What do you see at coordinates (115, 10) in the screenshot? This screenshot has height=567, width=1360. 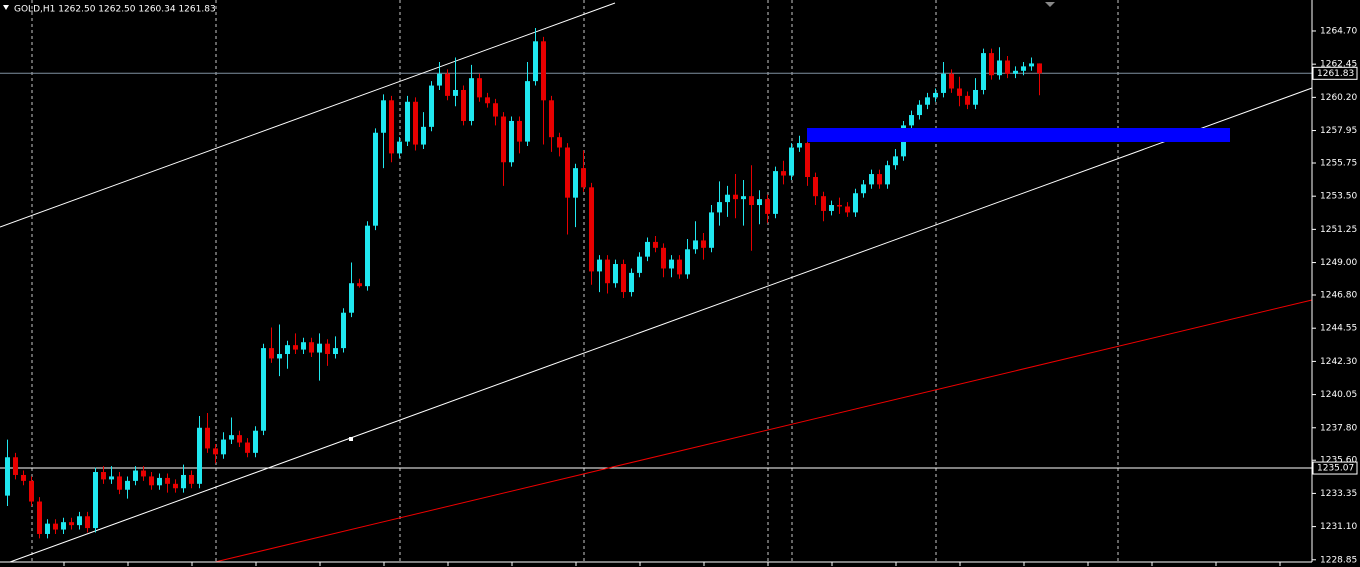 I see `chart-title: GOLD,H1 1262.50 1262.50 1260.34 1261.83` at bounding box center [115, 10].